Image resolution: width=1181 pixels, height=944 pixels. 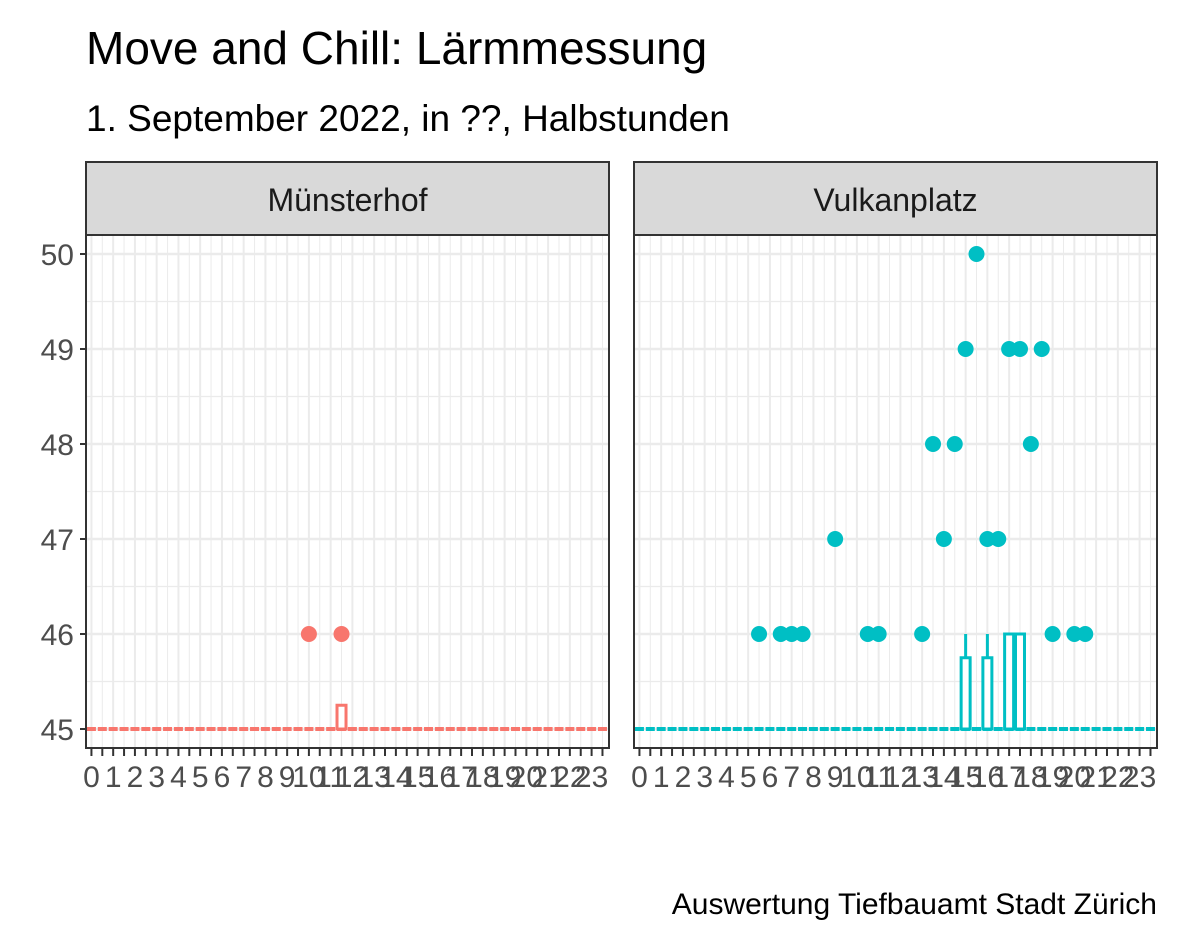 What do you see at coordinates (63, 493) in the screenshot?
I see `y-axis: 45 46 47 48 49 50` at bounding box center [63, 493].